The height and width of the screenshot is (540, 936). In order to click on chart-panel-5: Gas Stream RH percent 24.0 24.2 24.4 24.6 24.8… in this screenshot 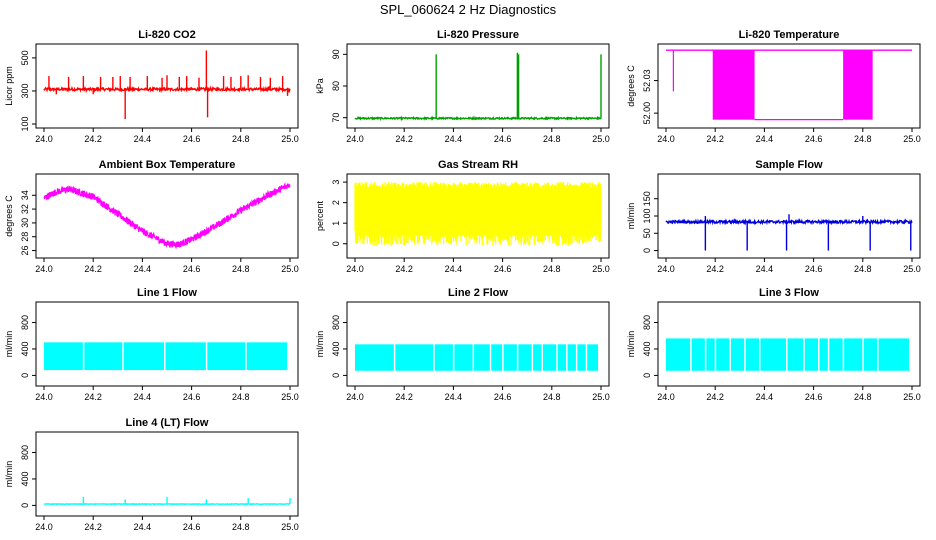, I will do `click(462, 216)`.